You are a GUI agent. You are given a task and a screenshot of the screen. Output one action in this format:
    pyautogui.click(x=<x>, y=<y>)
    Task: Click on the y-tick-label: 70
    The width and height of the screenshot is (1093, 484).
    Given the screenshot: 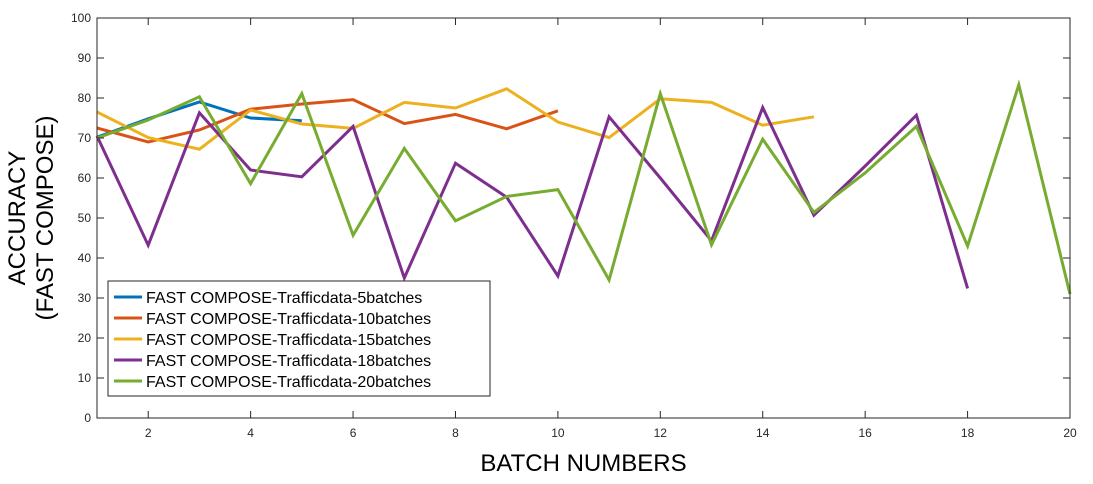 What is the action you would take?
    pyautogui.click(x=85, y=138)
    